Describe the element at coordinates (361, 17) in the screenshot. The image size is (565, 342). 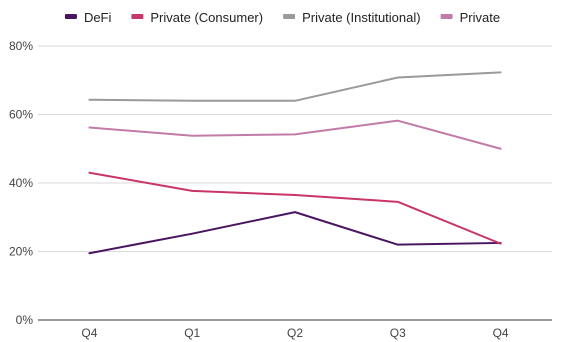
I see `legend-label: Private (Institutional)` at that location.